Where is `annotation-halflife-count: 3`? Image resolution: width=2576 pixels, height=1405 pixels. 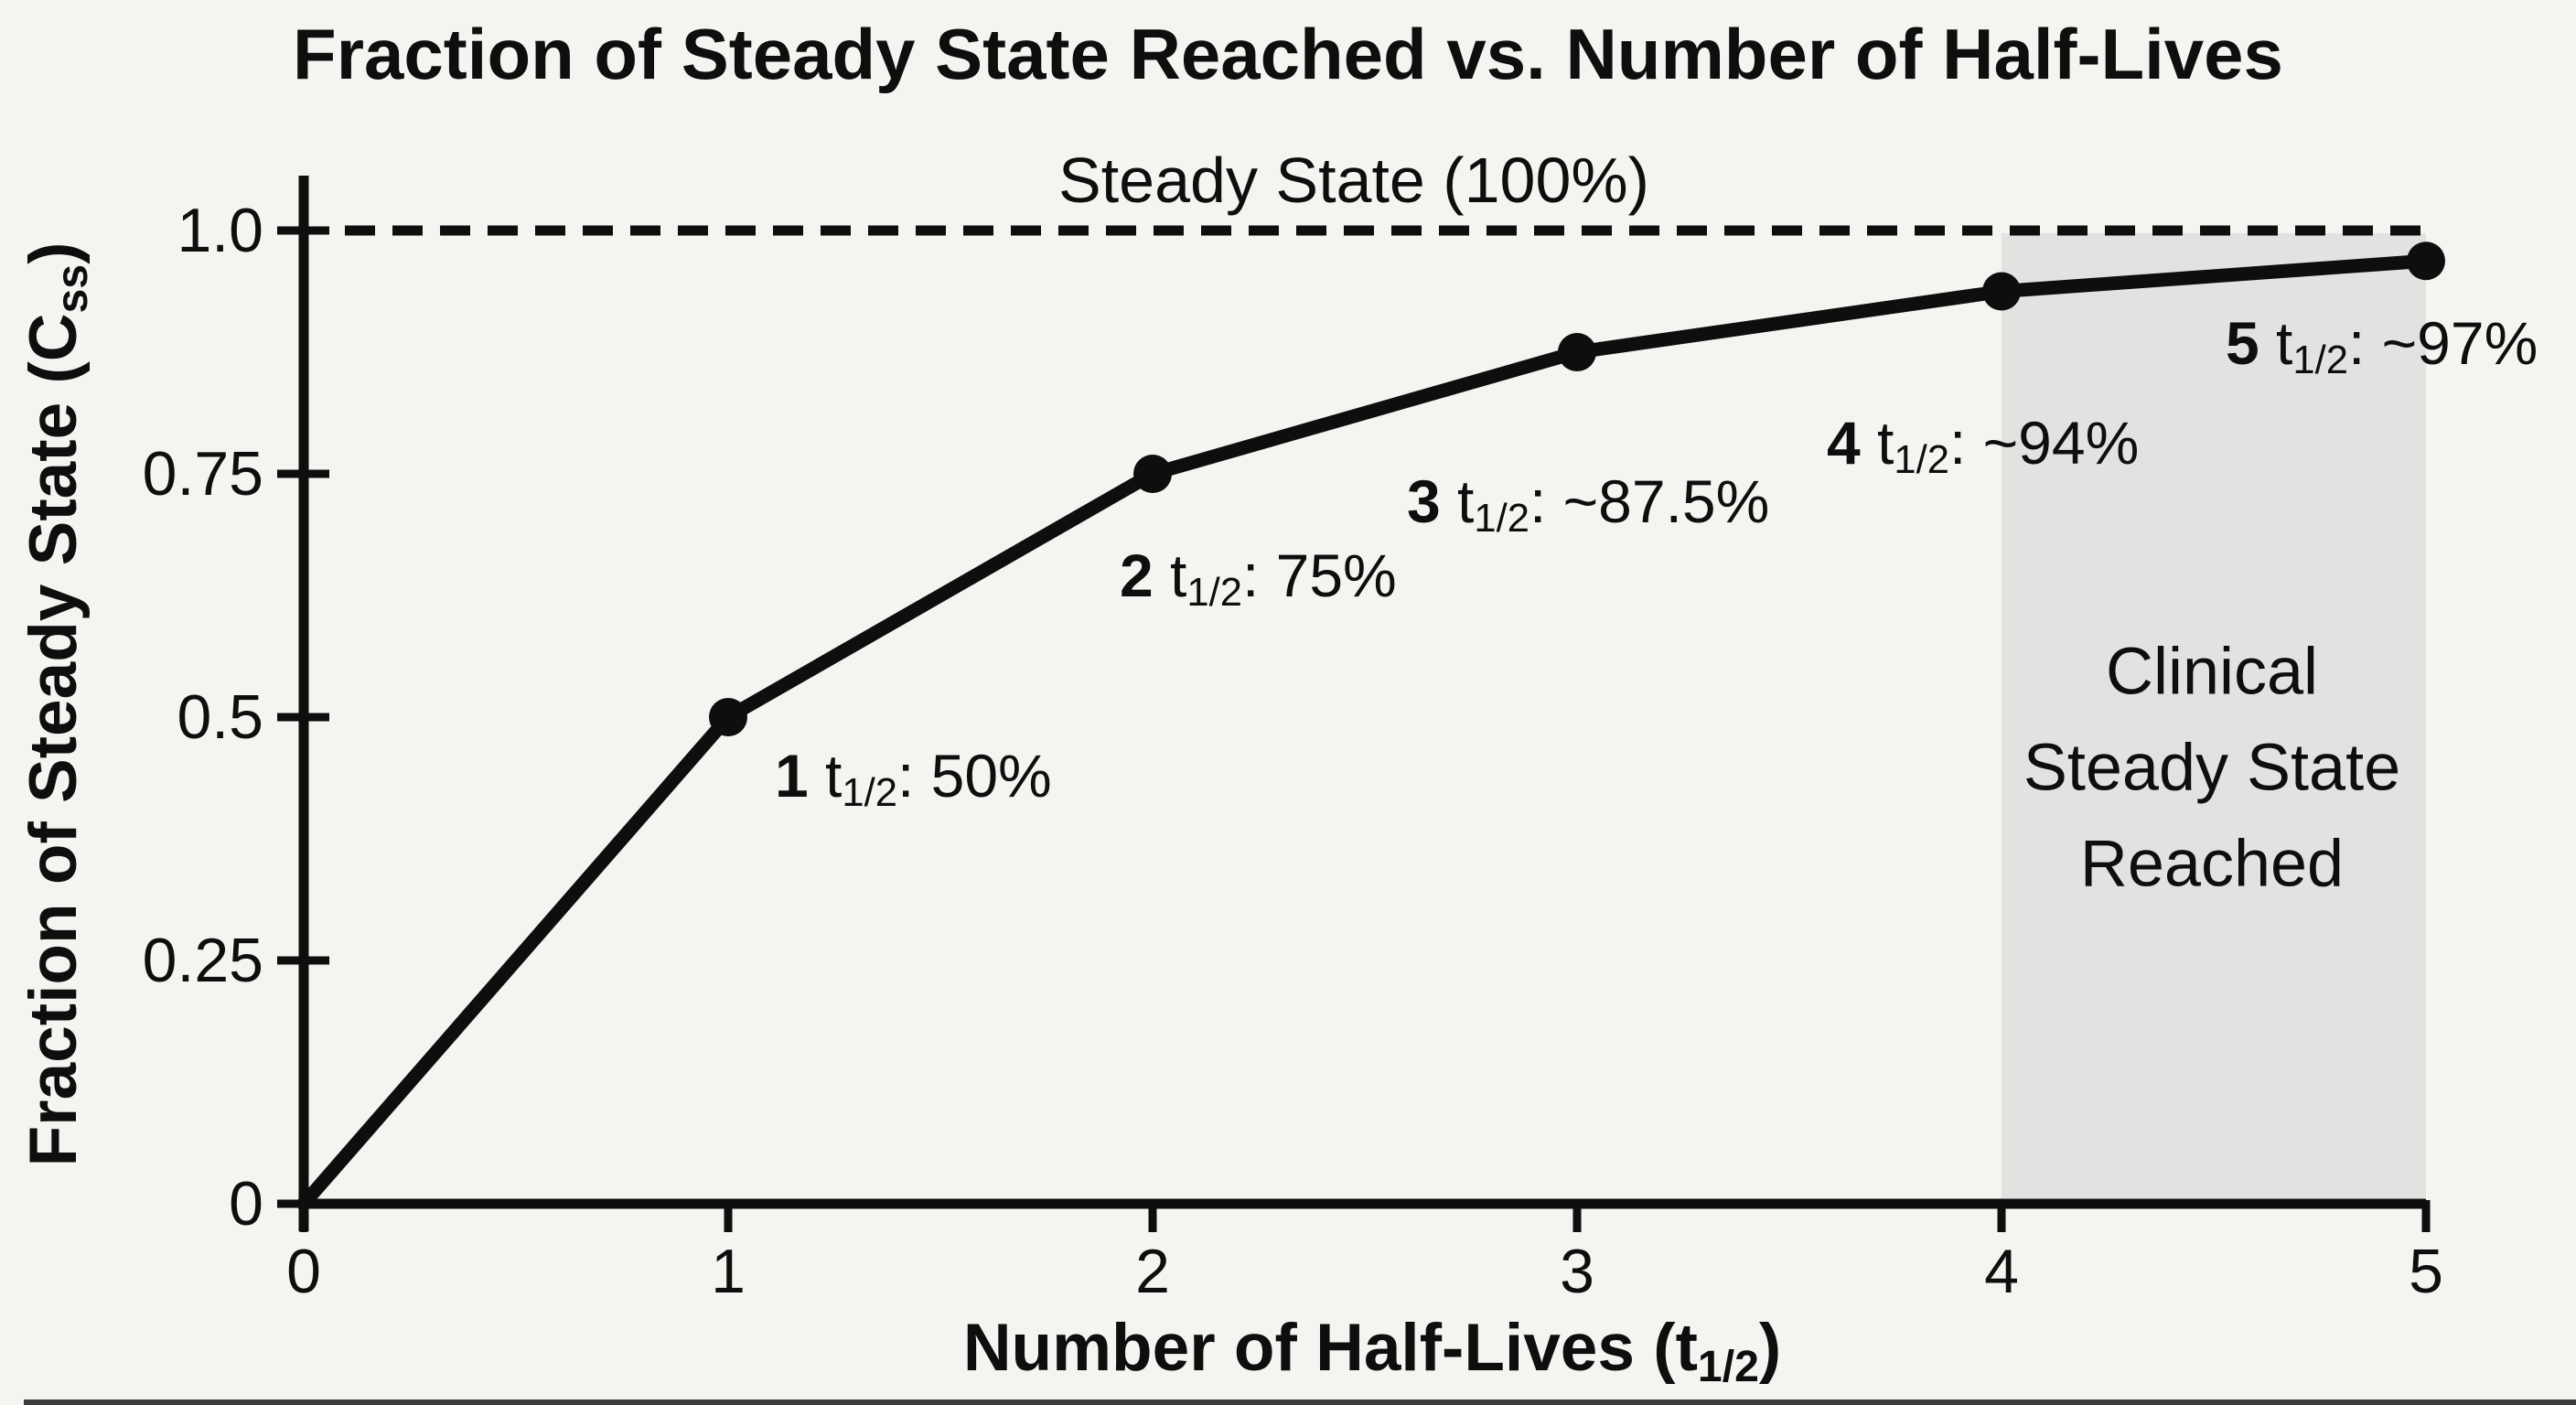 annotation-halflife-count: 3 is located at coordinates (1424, 501).